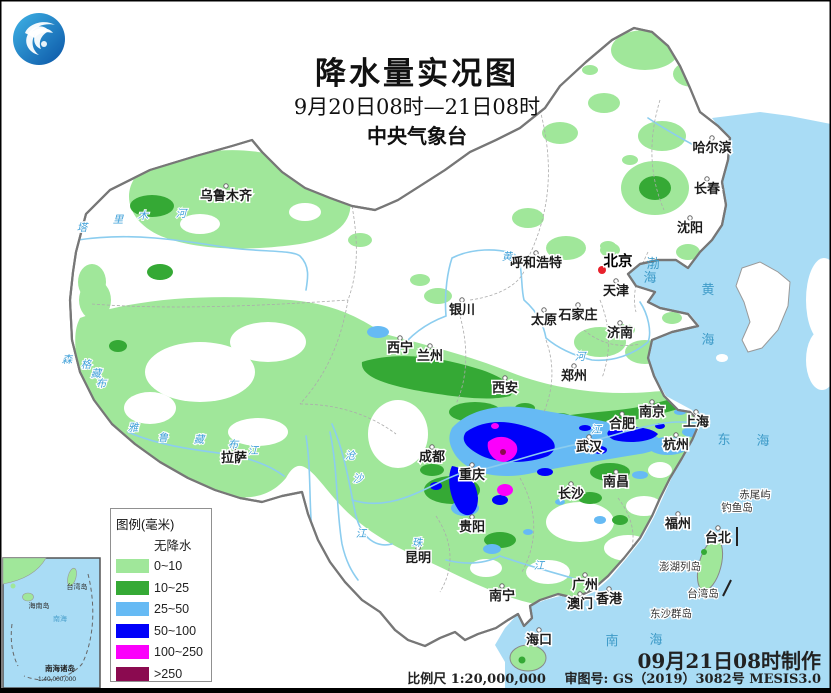 This screenshot has height=693, width=831. Describe the element at coordinates (680, 566) in the screenshot. I see `island-label: 澎湖列岛` at that location.